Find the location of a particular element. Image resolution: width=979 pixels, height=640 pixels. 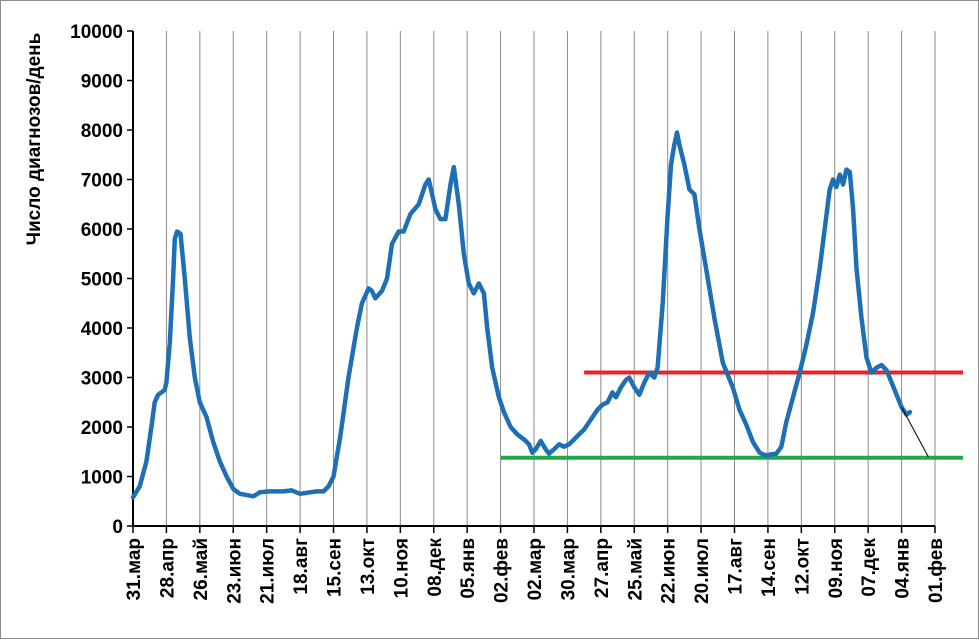

x-tick-label: 02.мар is located at coordinates (535, 569).